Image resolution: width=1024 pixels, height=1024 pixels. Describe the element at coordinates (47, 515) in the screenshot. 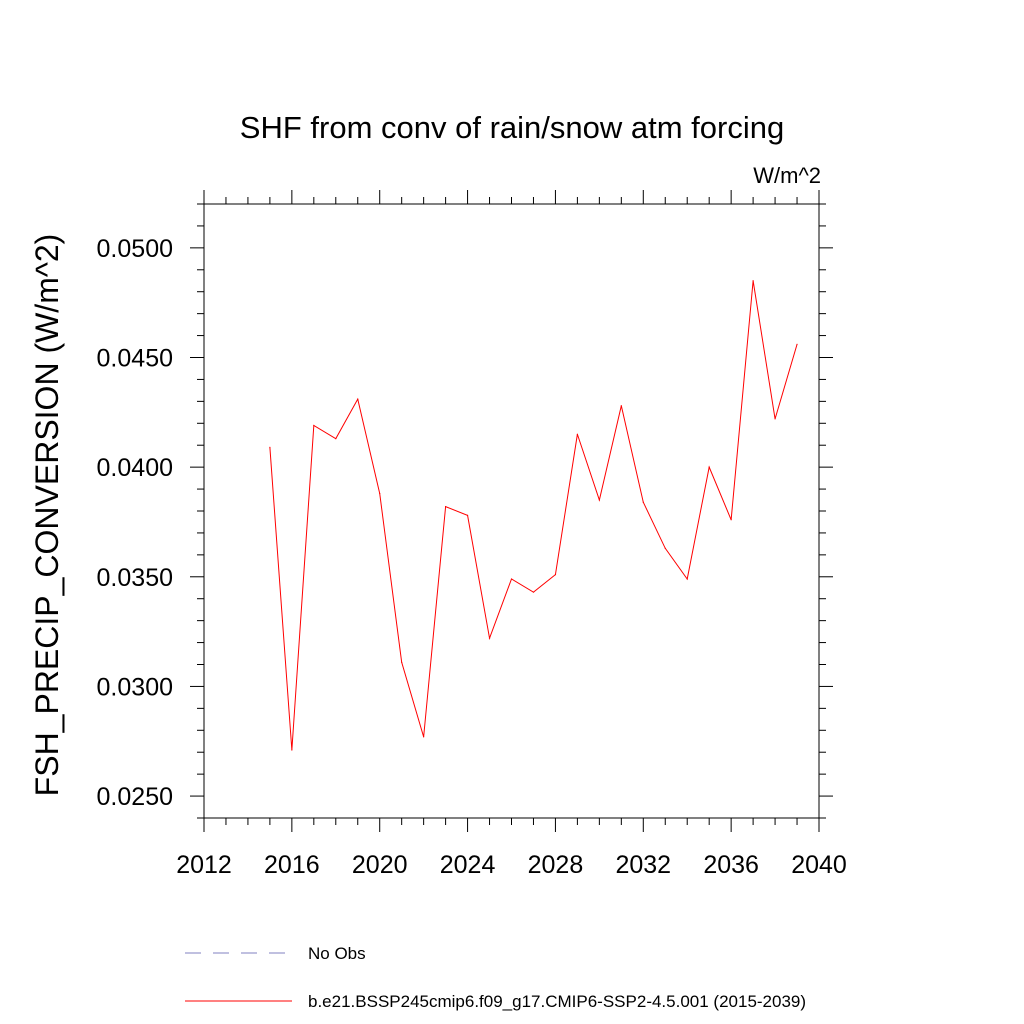

I see `y-axis-label: FSH_PRECIP_CONVERSION (W/m^2)` at that location.